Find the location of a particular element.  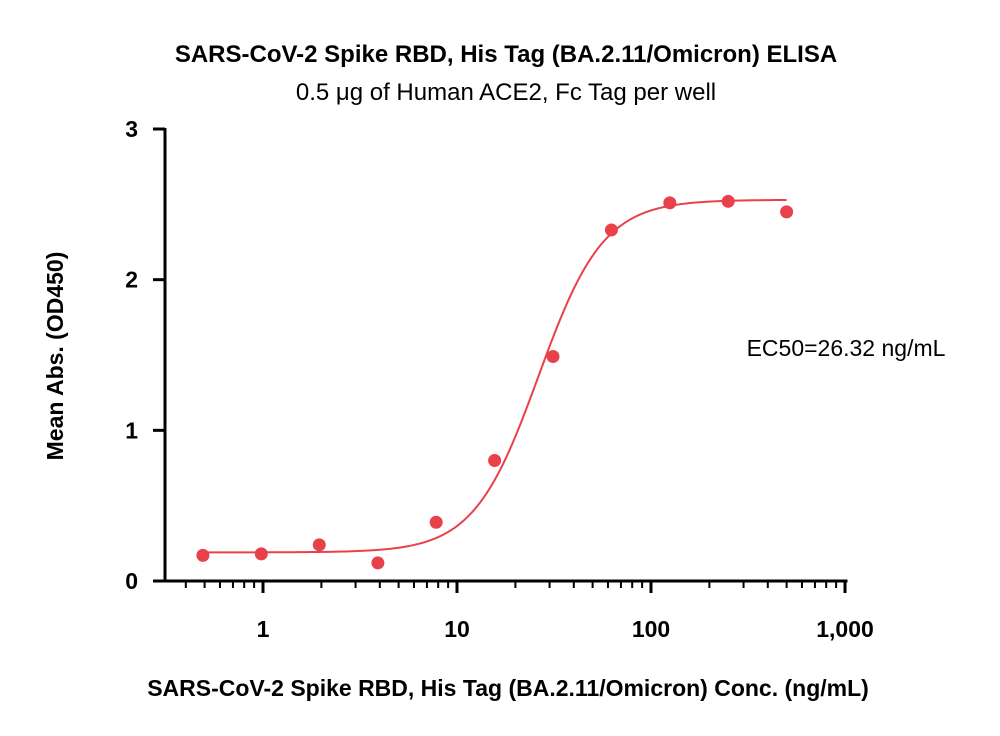

chart-subtitle: 0.5 μg of Human ACE2, Fc Tag per well is located at coordinates (506, 92).